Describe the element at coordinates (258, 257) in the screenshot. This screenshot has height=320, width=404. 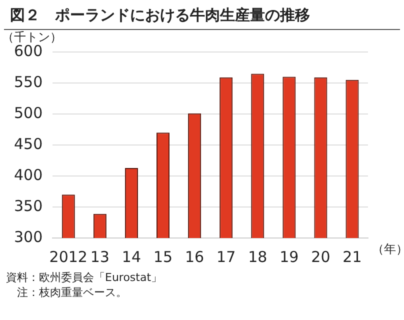
I see `x-tick-label: 18` at that location.